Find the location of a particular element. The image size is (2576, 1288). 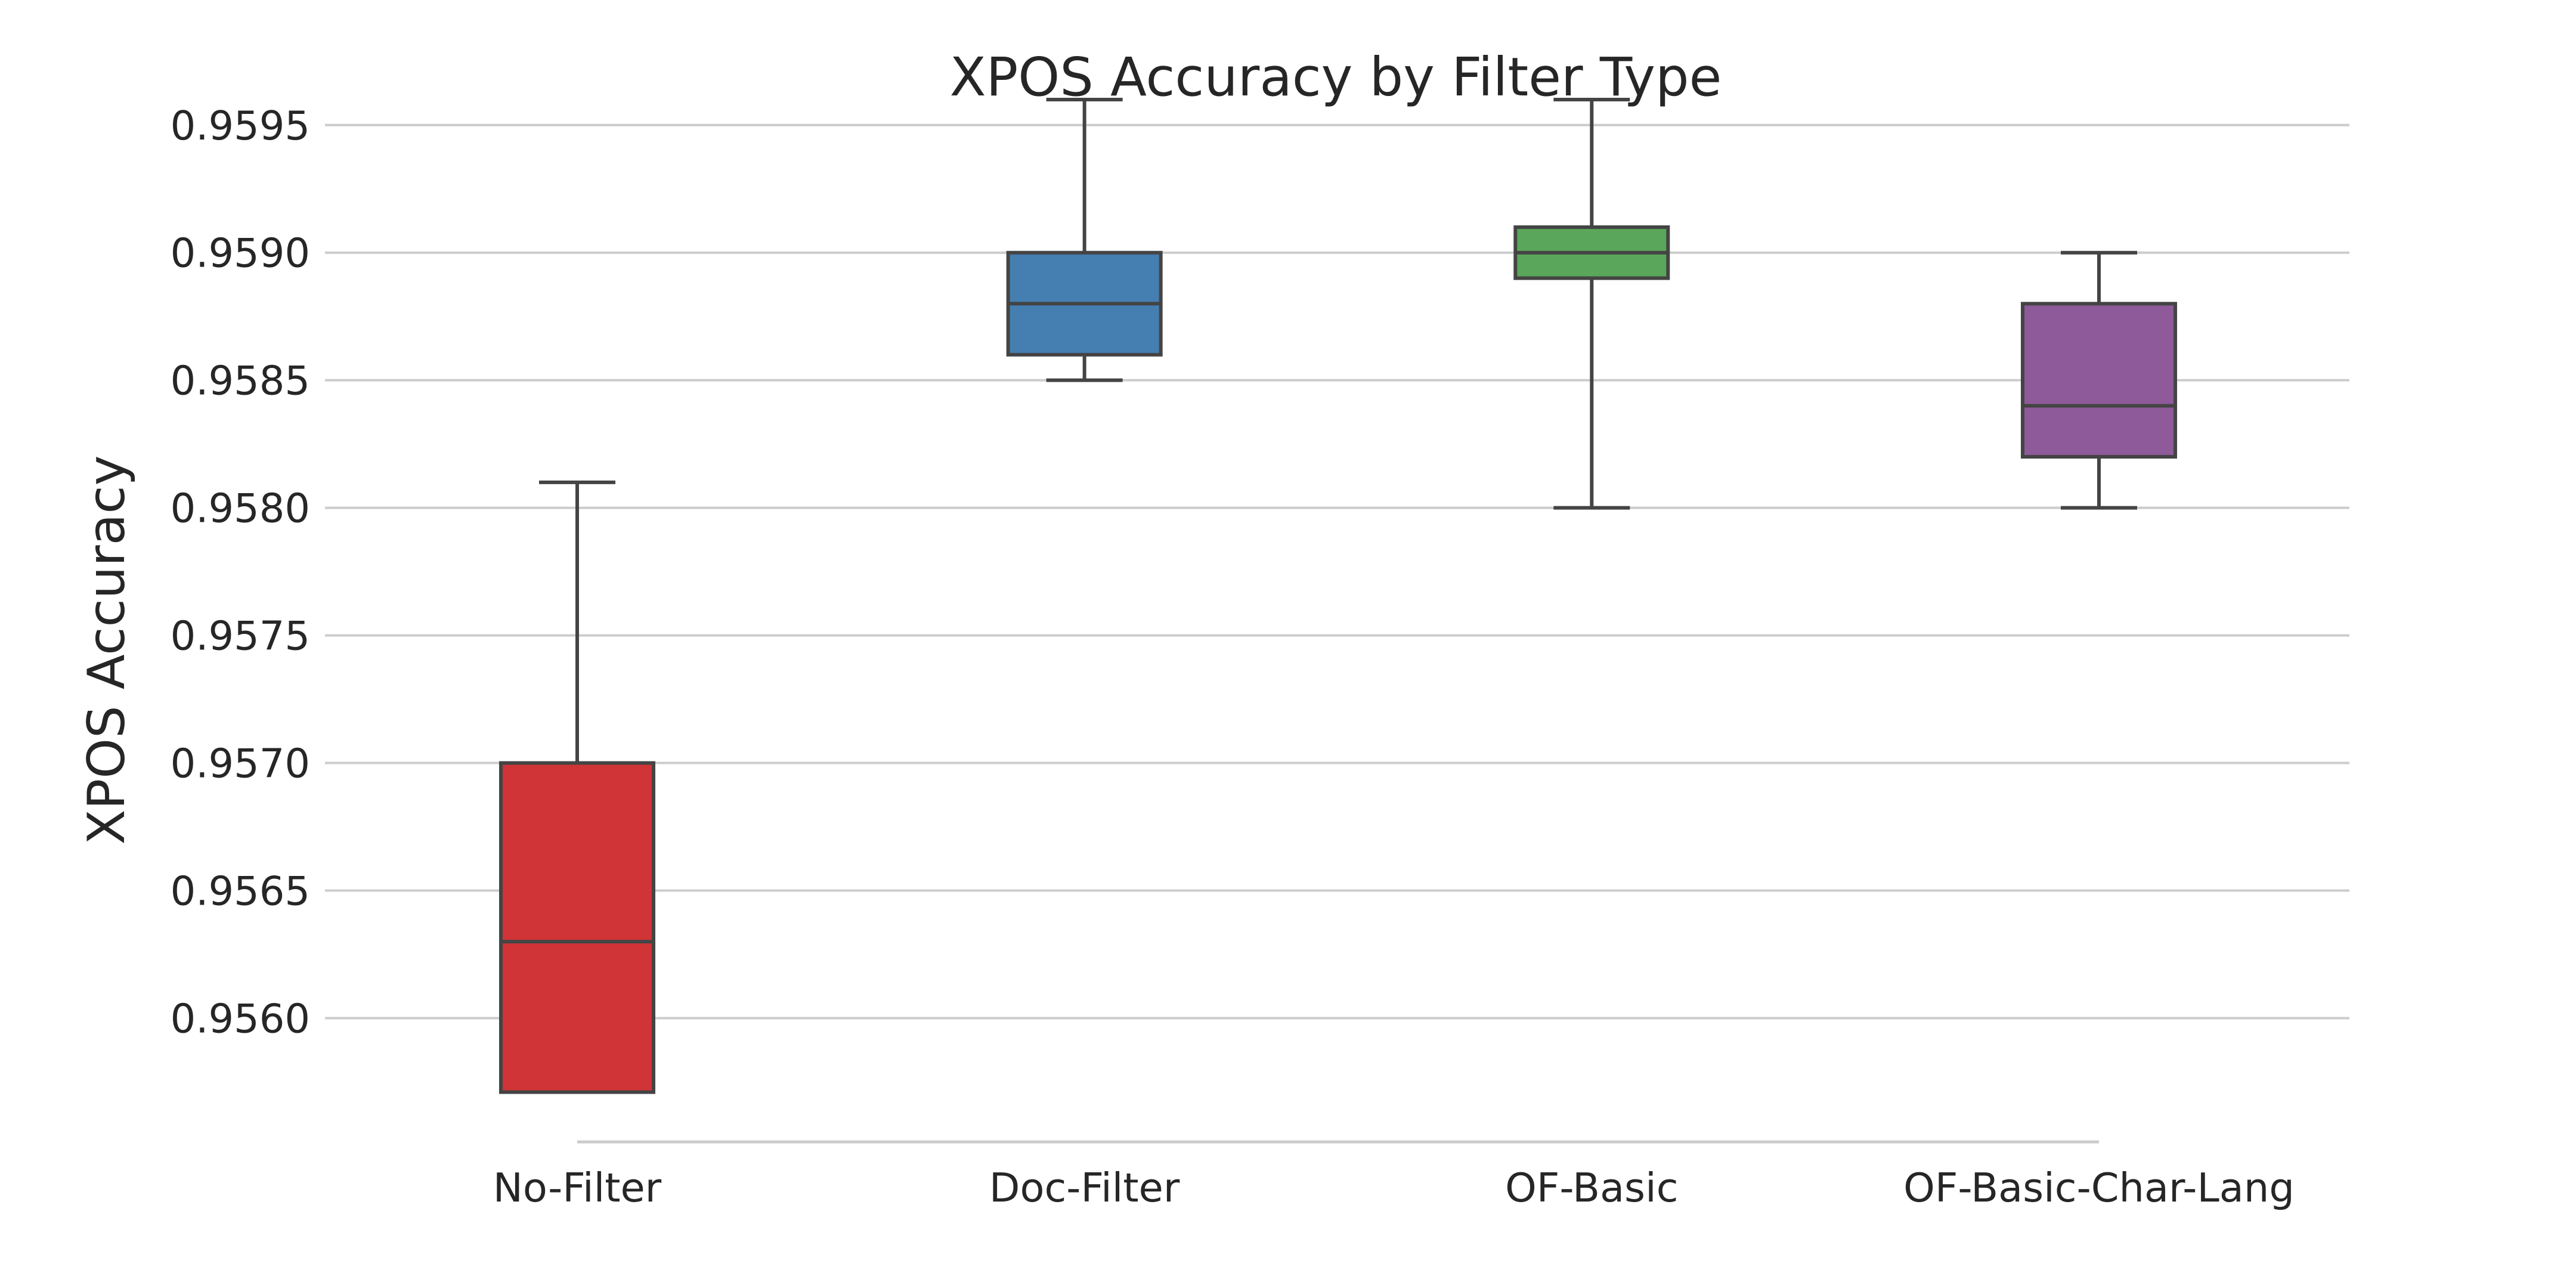

y-tick-label-5: 0.9585 is located at coordinates (241, 381).